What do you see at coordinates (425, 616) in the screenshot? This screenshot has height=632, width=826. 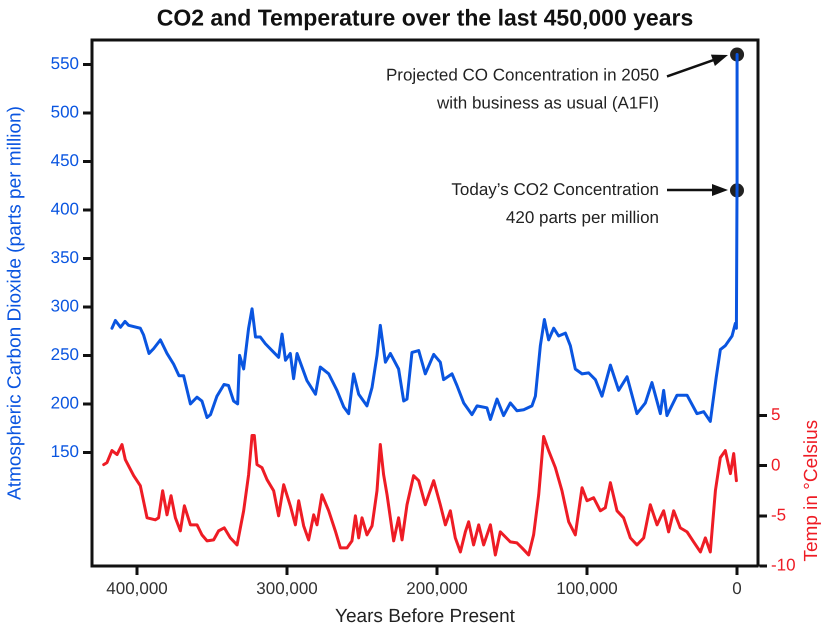 I see `x-axis-title: Years Before Present` at bounding box center [425, 616].